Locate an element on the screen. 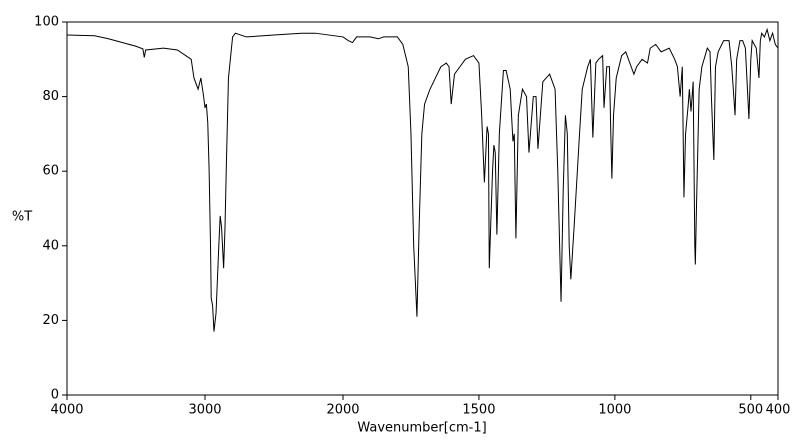  x-tick-label: 2000 is located at coordinates (342, 410).